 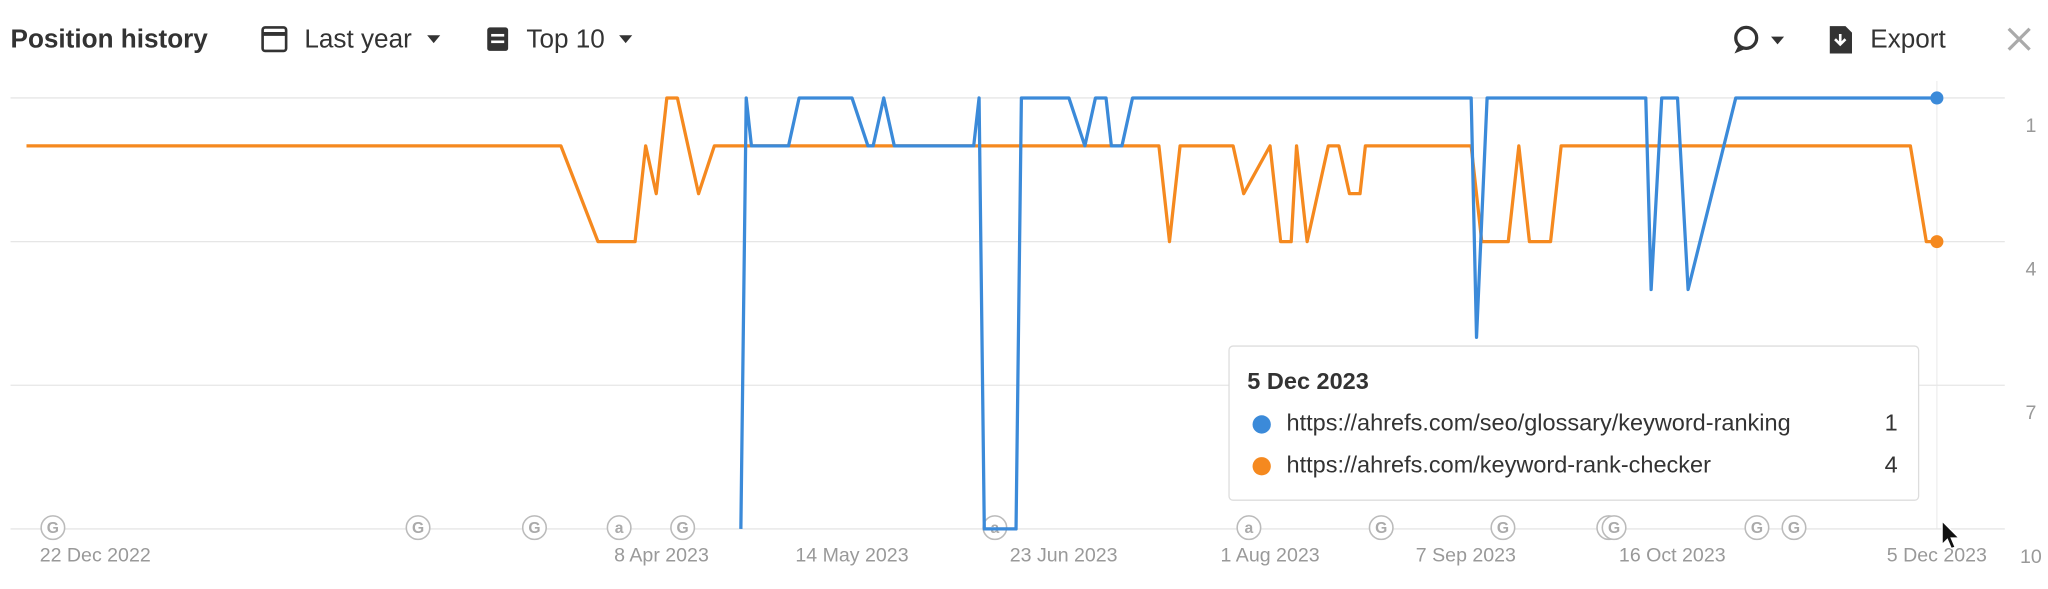 I want to click on export-button: Export, so click(x=1888, y=38).